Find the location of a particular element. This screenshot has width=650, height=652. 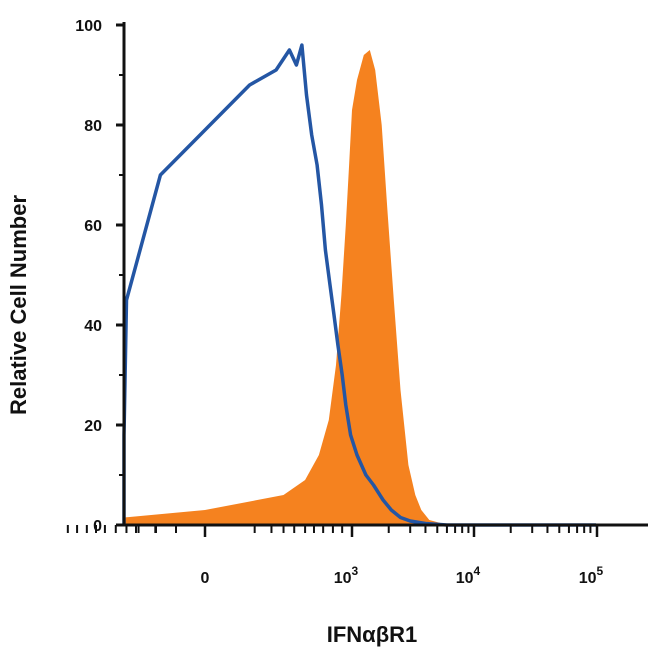

x-tick-label: 10⁴ is located at coordinates (468, 575).